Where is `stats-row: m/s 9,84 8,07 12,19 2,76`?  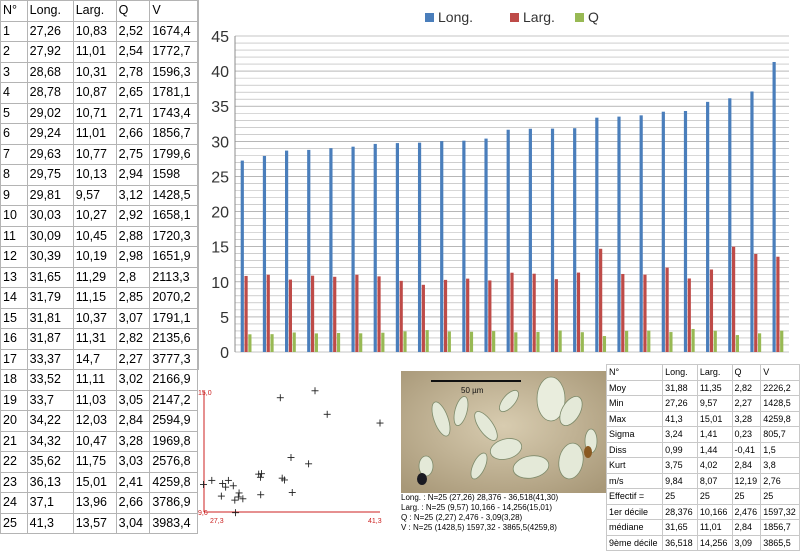 stats-row: m/s 9,84 8,07 12,19 2,76 is located at coordinates (702, 480).